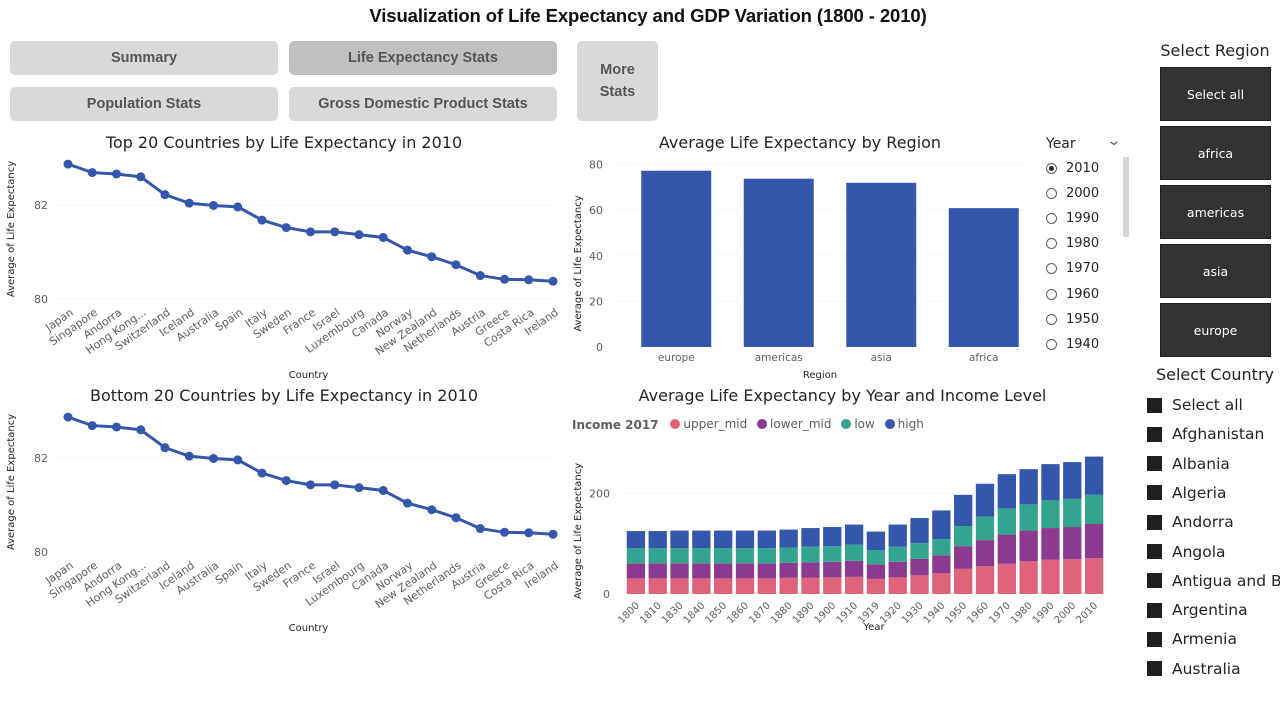  What do you see at coordinates (423, 104) in the screenshot?
I see `gdp-stats-button: Gross Domestic Product Stats` at bounding box center [423, 104].